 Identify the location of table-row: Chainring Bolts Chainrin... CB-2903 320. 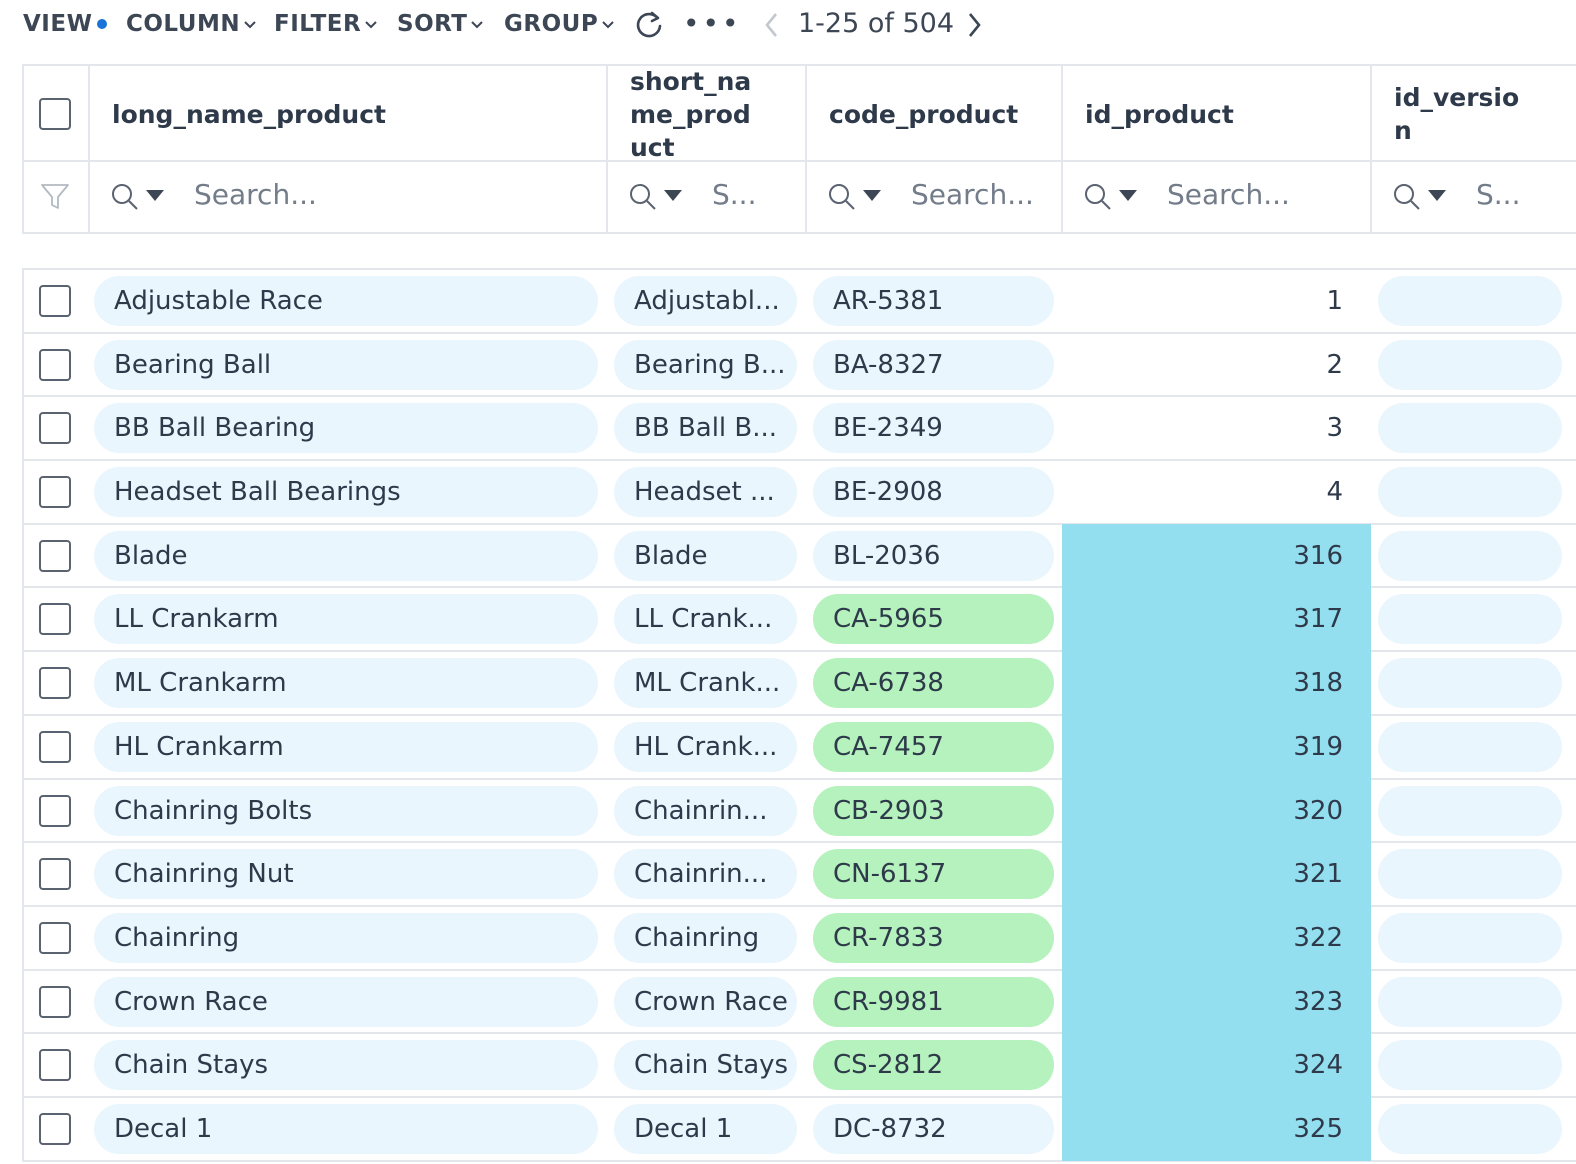
(800, 811).